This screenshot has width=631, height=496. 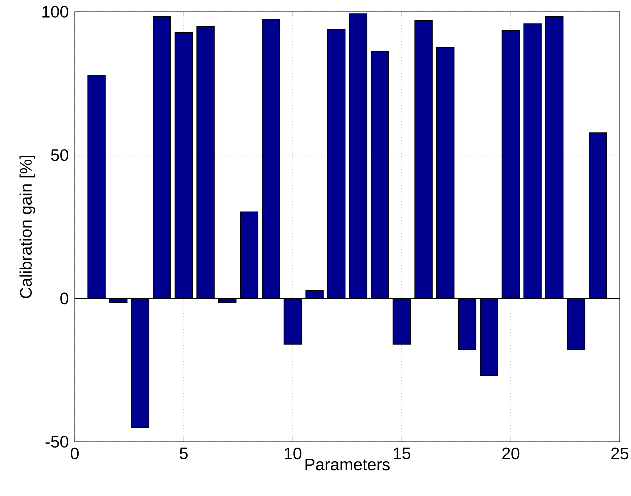 What do you see at coordinates (28, 227) in the screenshot?
I see `y-axis-title: Calibration gain [%]` at bounding box center [28, 227].